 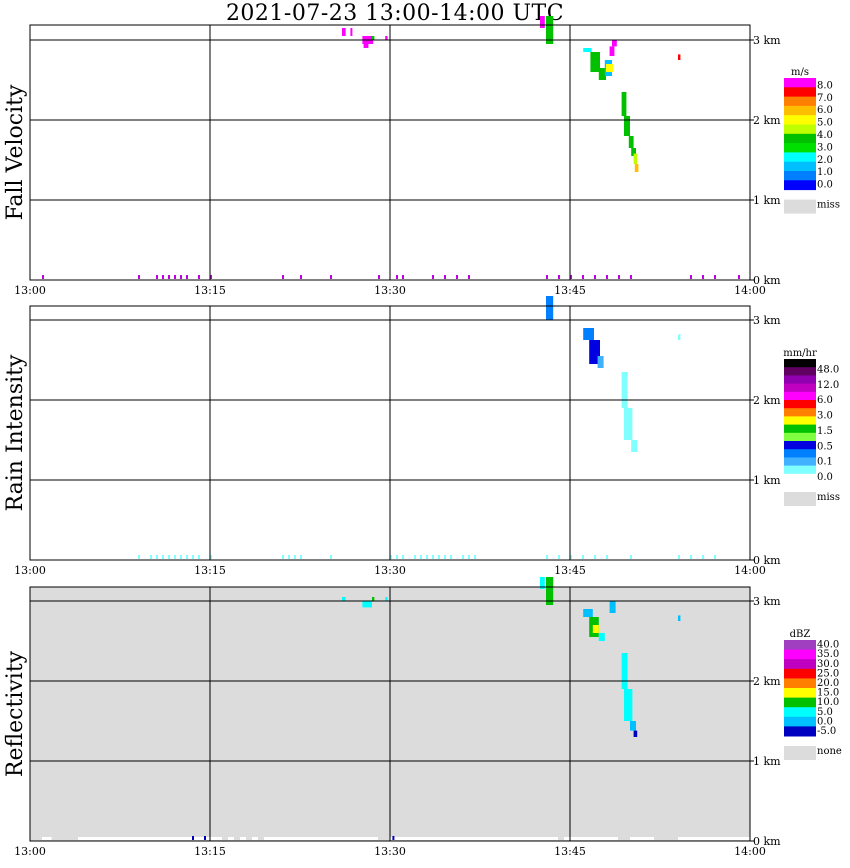 I want to click on y-tick-label: 3 km, so click(x=767, y=320).